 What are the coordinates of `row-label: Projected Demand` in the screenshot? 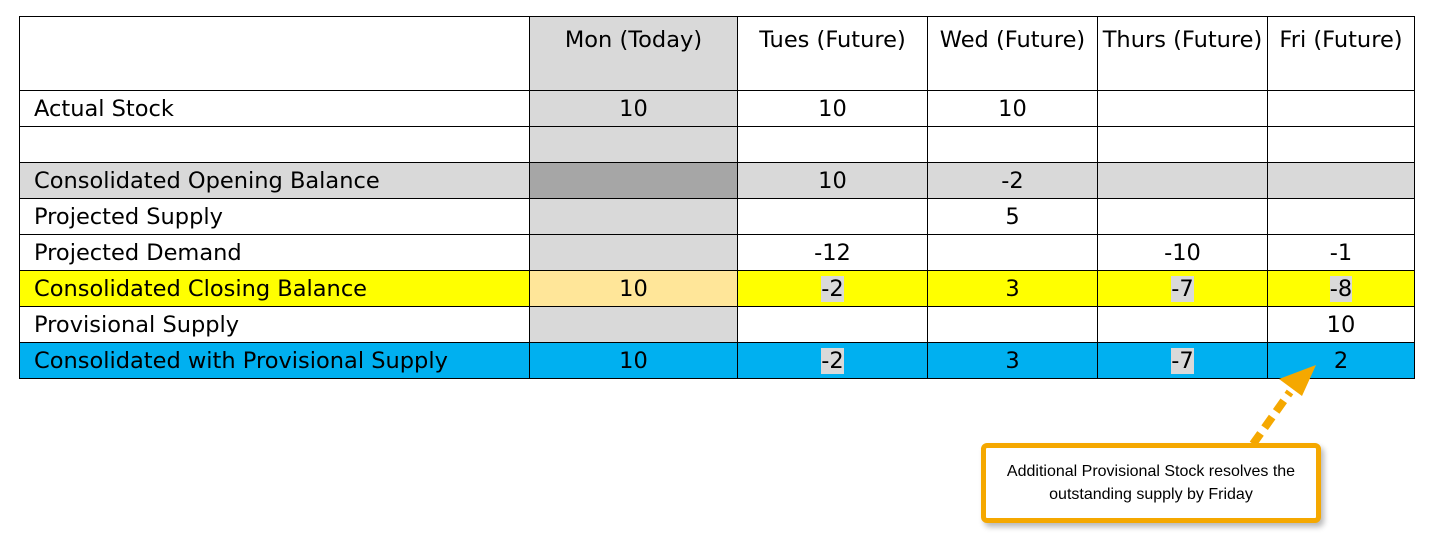 It's located at (274, 252).